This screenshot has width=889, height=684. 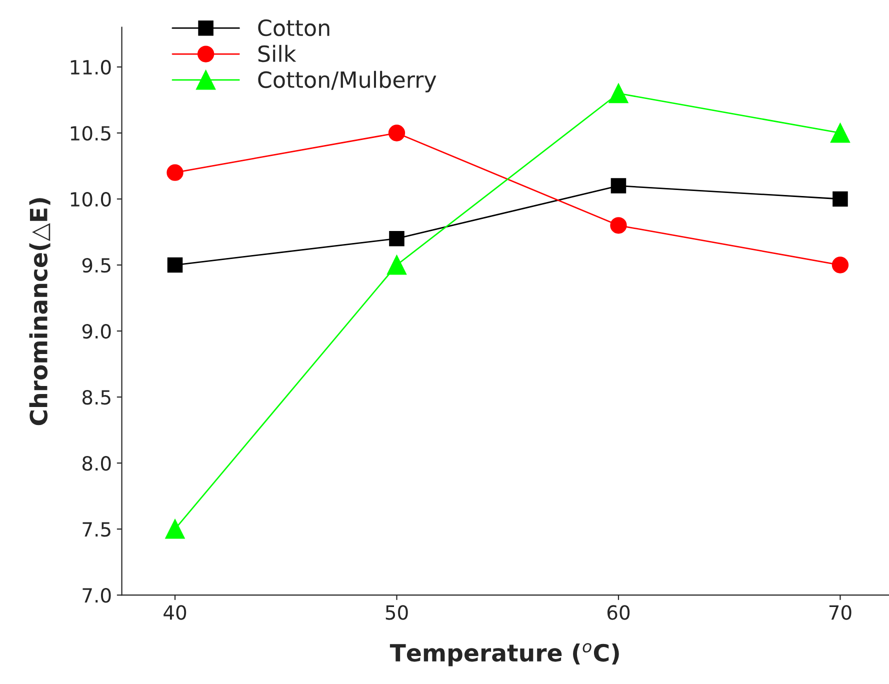 I want to click on y-tick-label: 10.5, so click(x=90, y=133).